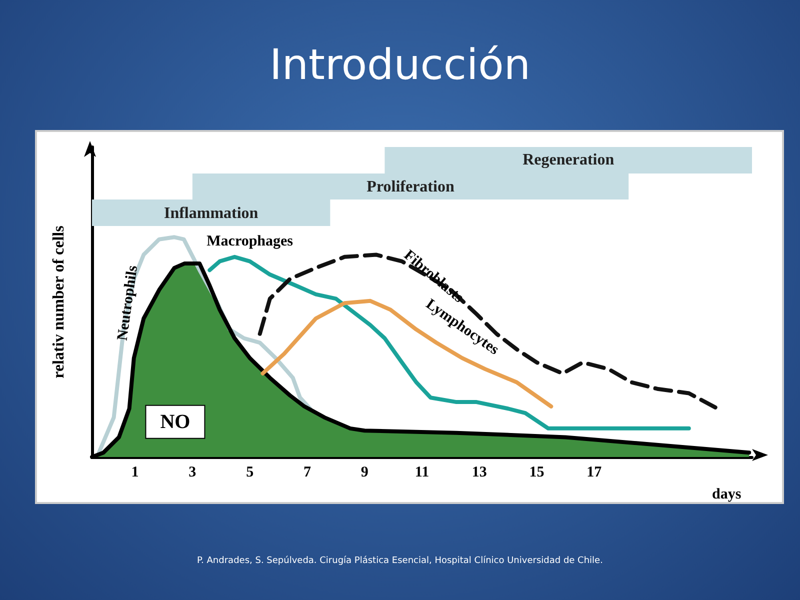 The height and width of the screenshot is (600, 800). Describe the element at coordinates (128, 303) in the screenshot. I see `text: Neutrophils` at that location.